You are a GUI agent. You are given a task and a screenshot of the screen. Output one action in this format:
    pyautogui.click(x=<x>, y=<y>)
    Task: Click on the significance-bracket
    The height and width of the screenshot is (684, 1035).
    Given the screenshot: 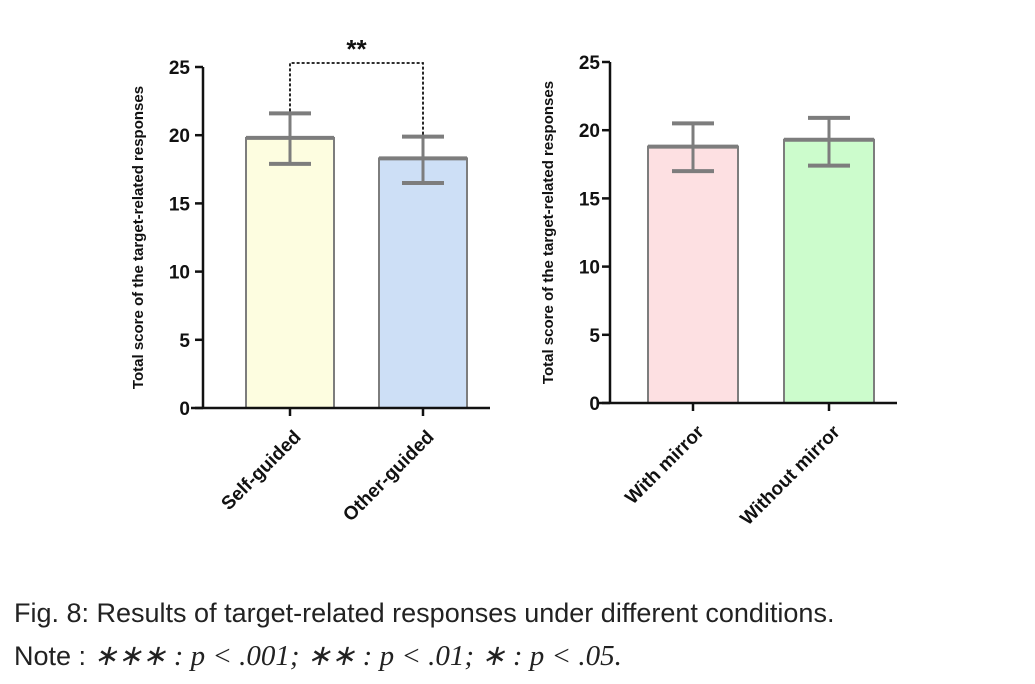 What is the action you would take?
    pyautogui.click(x=356, y=98)
    